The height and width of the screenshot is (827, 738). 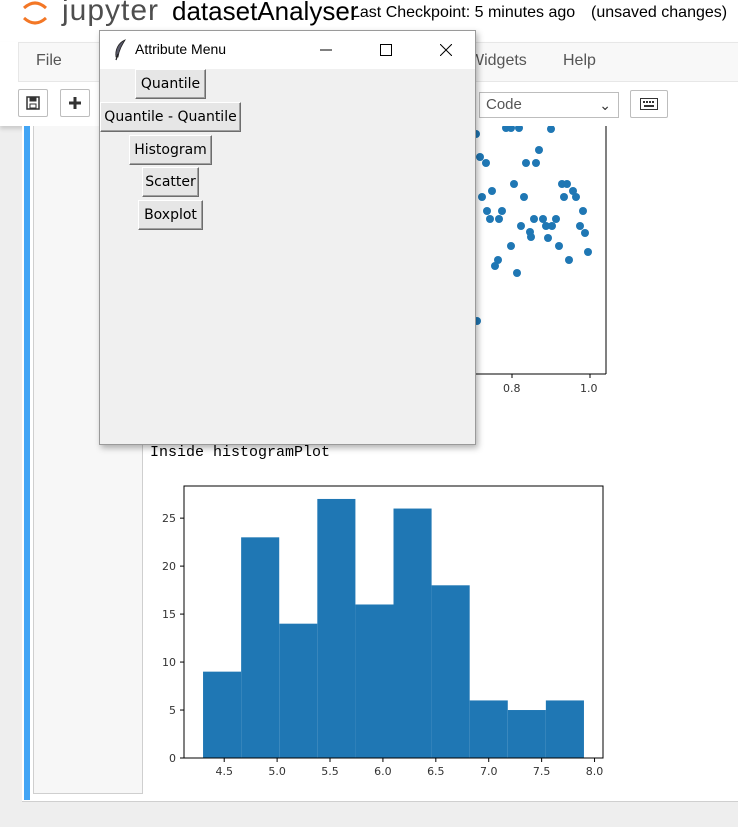 What do you see at coordinates (649, 104) in the screenshot?
I see `command-palette-button` at bounding box center [649, 104].